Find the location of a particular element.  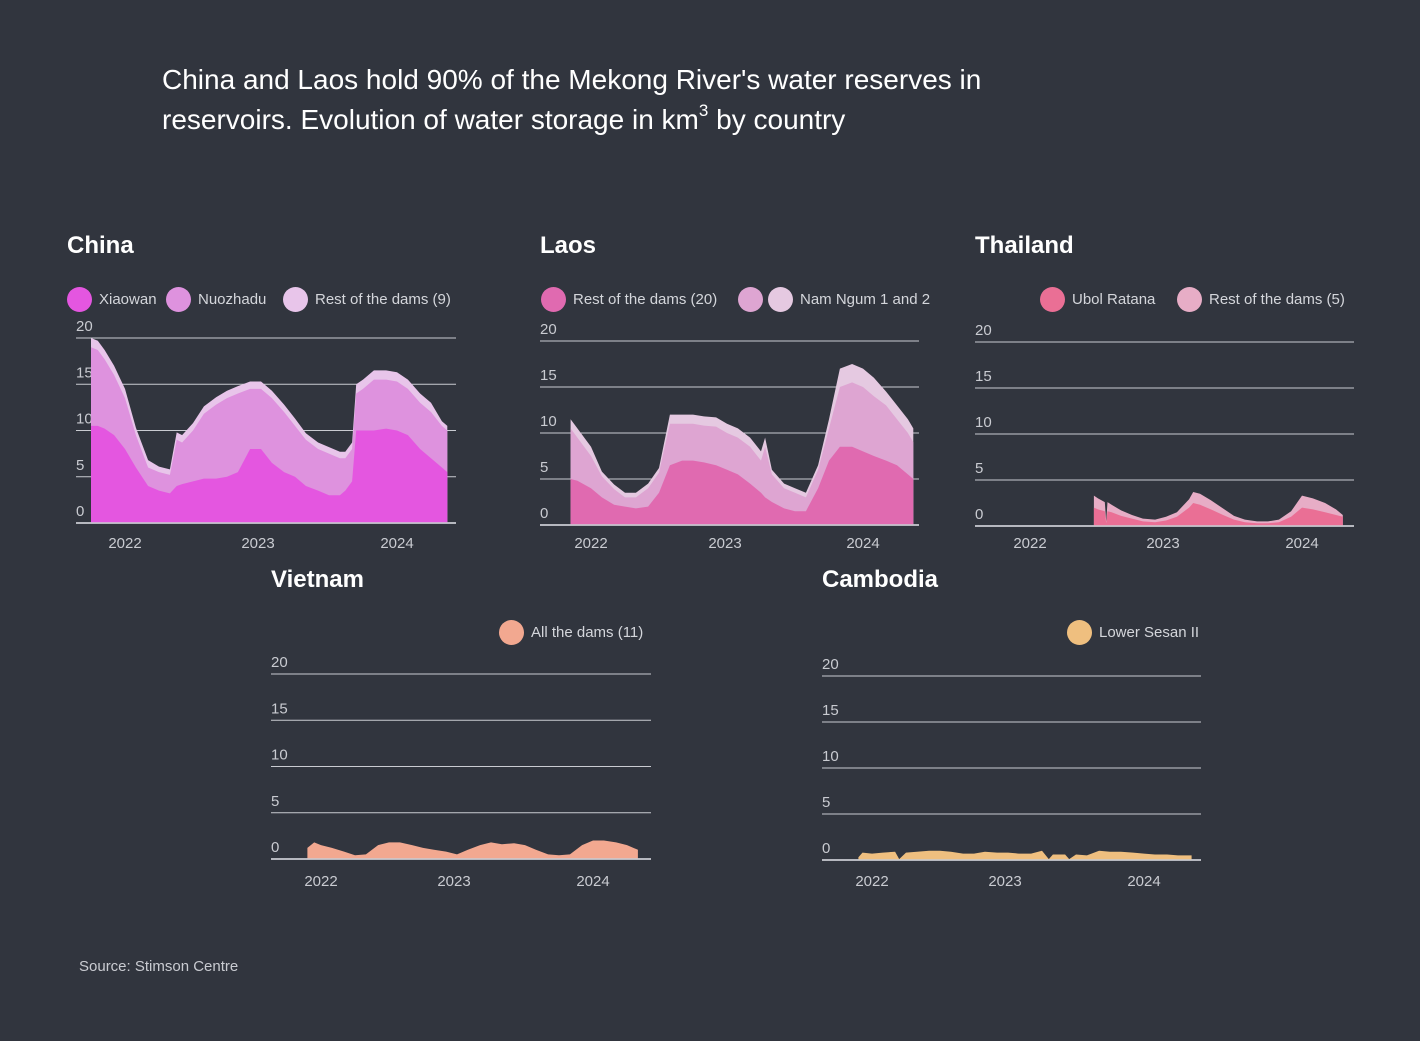

legend-label: Rest of the dams (20) is located at coordinates (645, 299).